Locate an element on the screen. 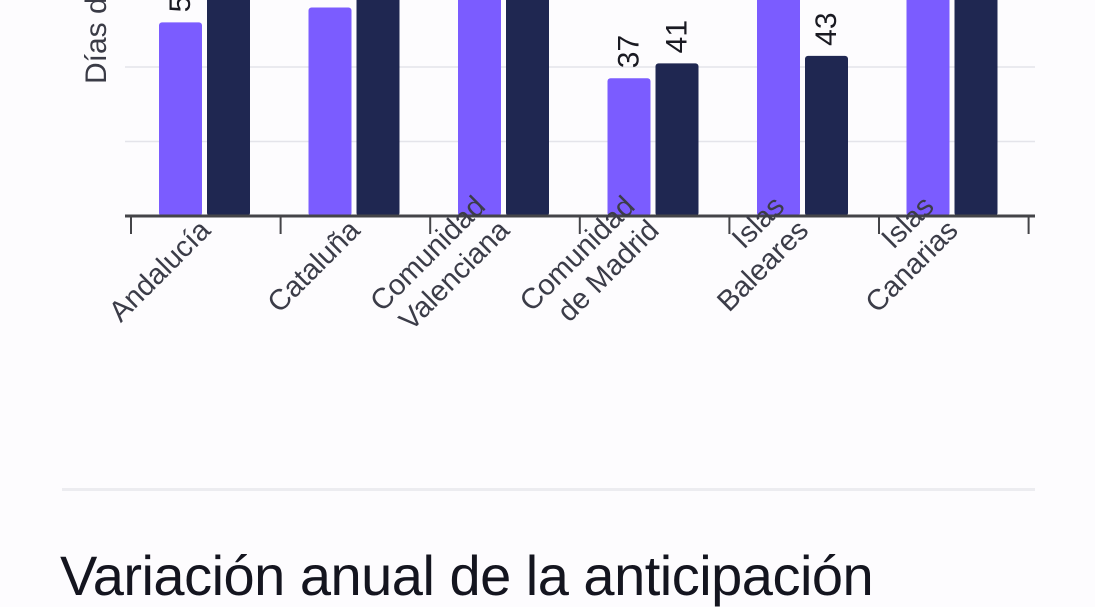  category-label: Andalucía is located at coordinates (160, 271).